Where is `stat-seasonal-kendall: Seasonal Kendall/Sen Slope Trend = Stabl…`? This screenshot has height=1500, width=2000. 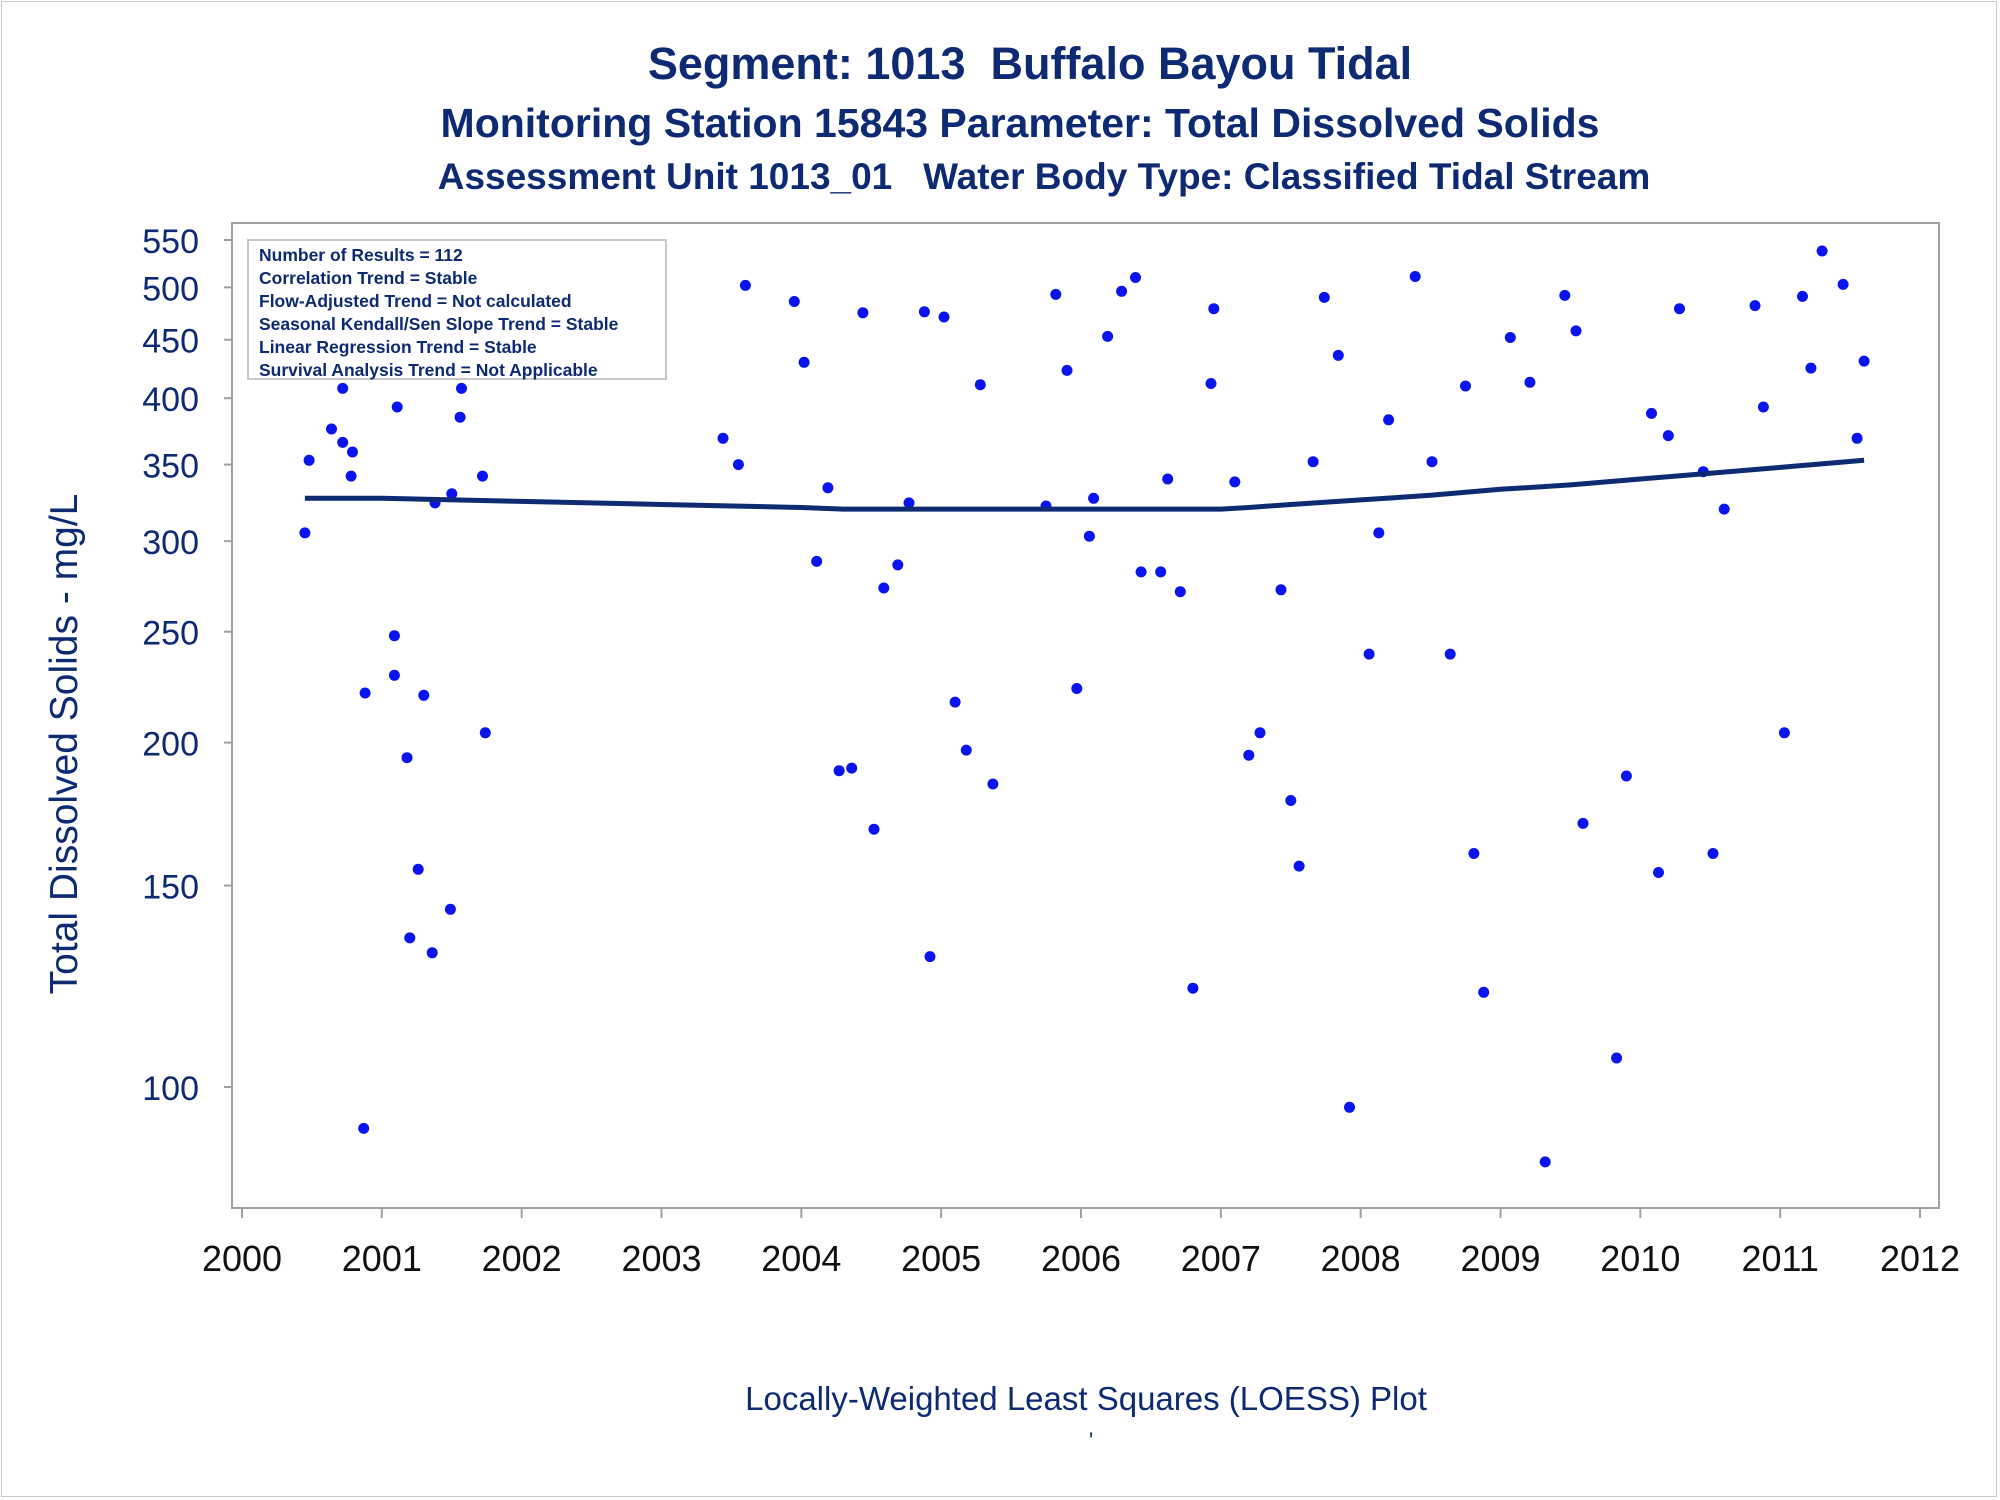
stat-seasonal-kendall: Seasonal Kendall/Sen Slope Trend = Stabl… is located at coordinates (439, 324).